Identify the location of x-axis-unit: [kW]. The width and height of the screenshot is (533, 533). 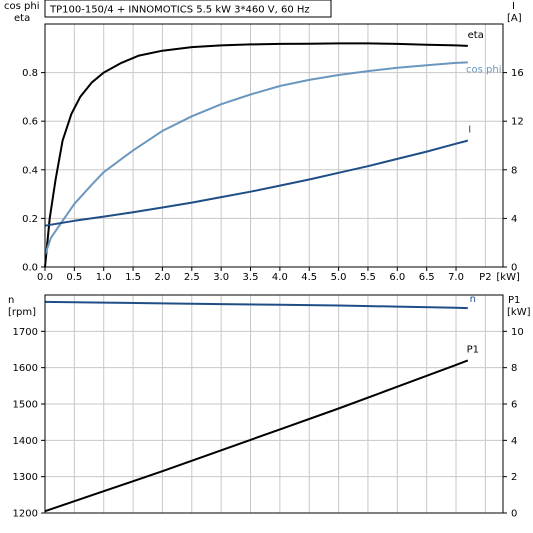
(508, 277).